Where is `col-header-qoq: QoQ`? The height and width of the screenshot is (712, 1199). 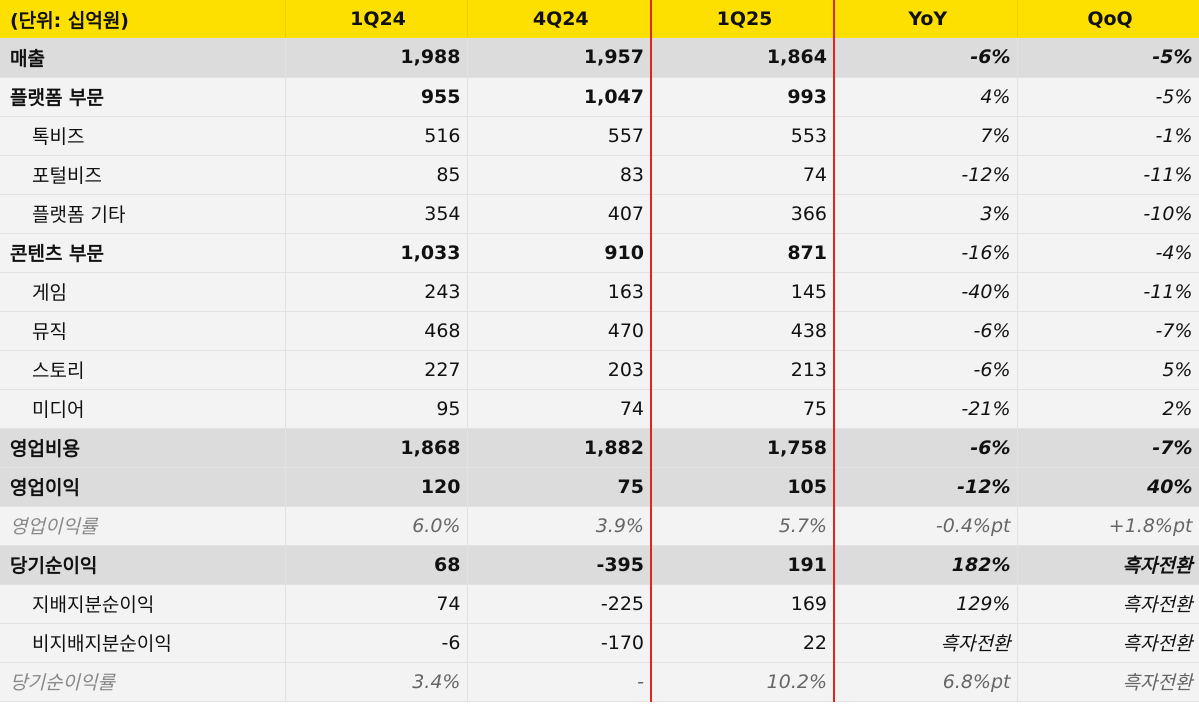
col-header-qoq: QoQ is located at coordinates (1108, 19).